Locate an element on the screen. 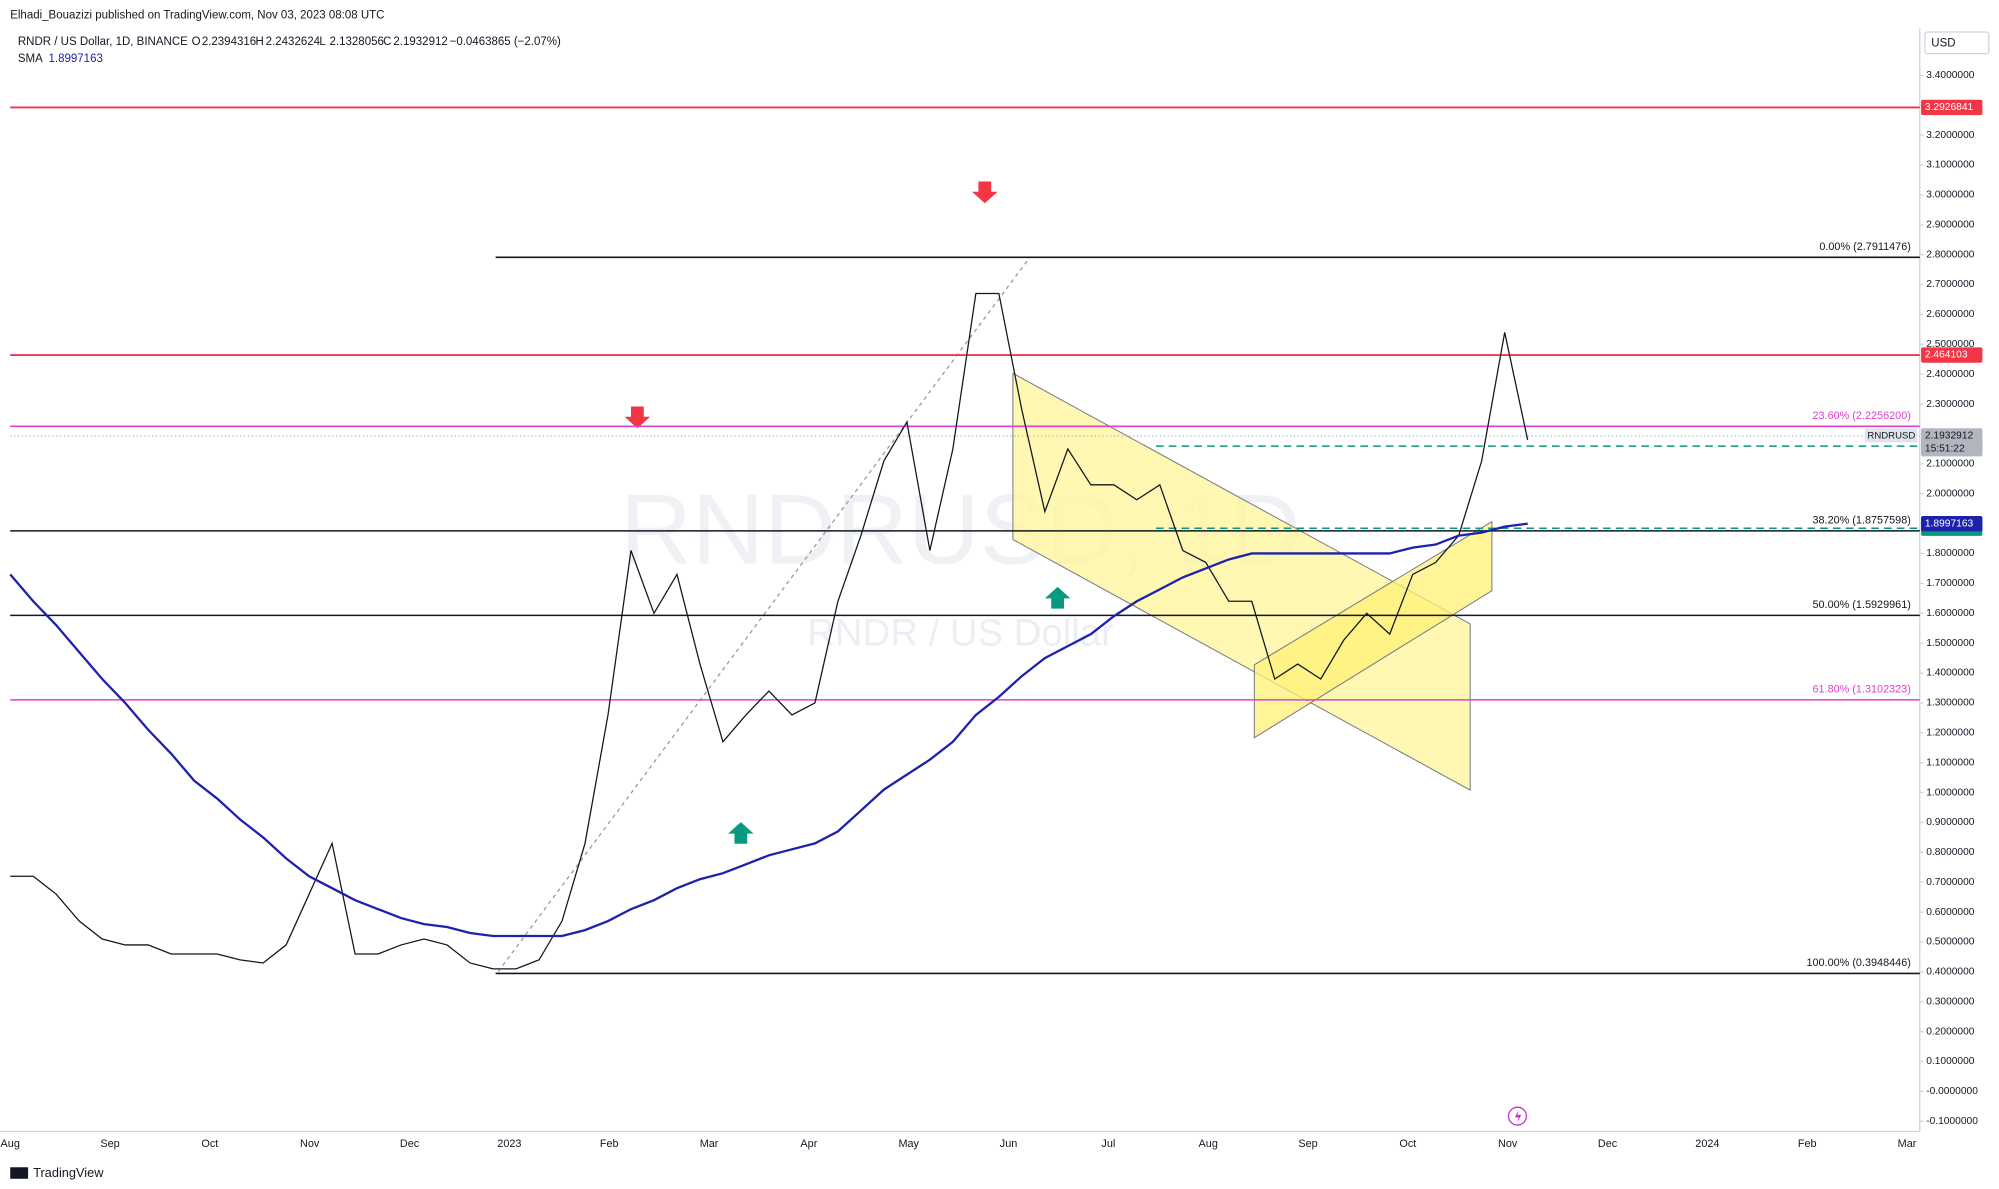  y-tick-label: 3.1000000 is located at coordinates (1950, 165).